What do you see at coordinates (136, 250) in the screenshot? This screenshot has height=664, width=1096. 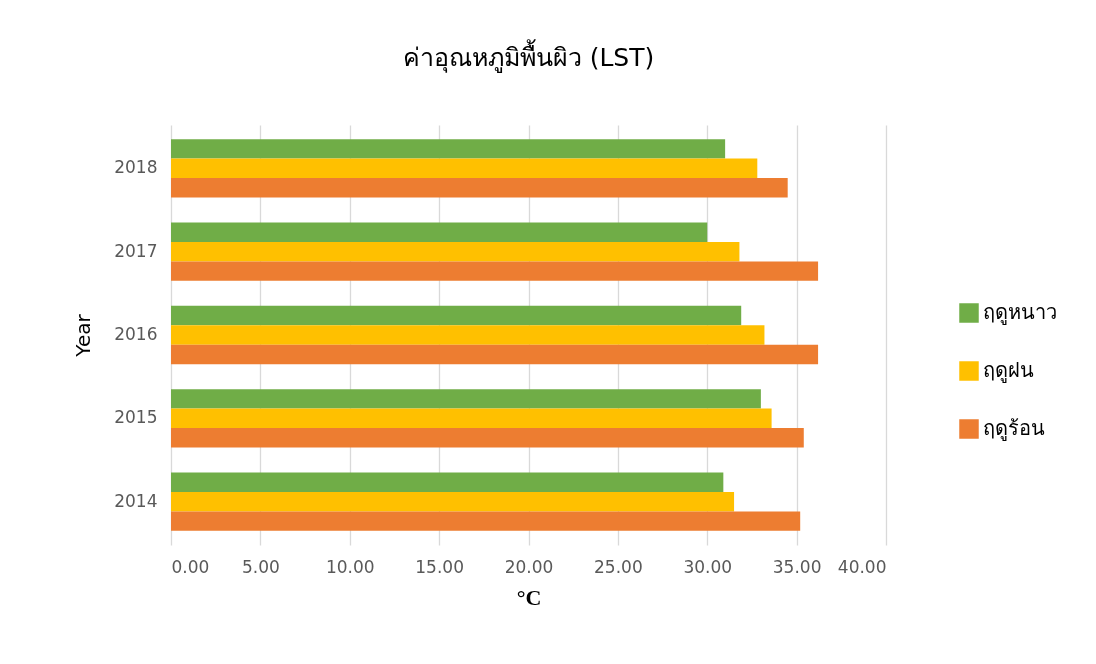 I see `y-tick-label: 2017` at bounding box center [136, 250].